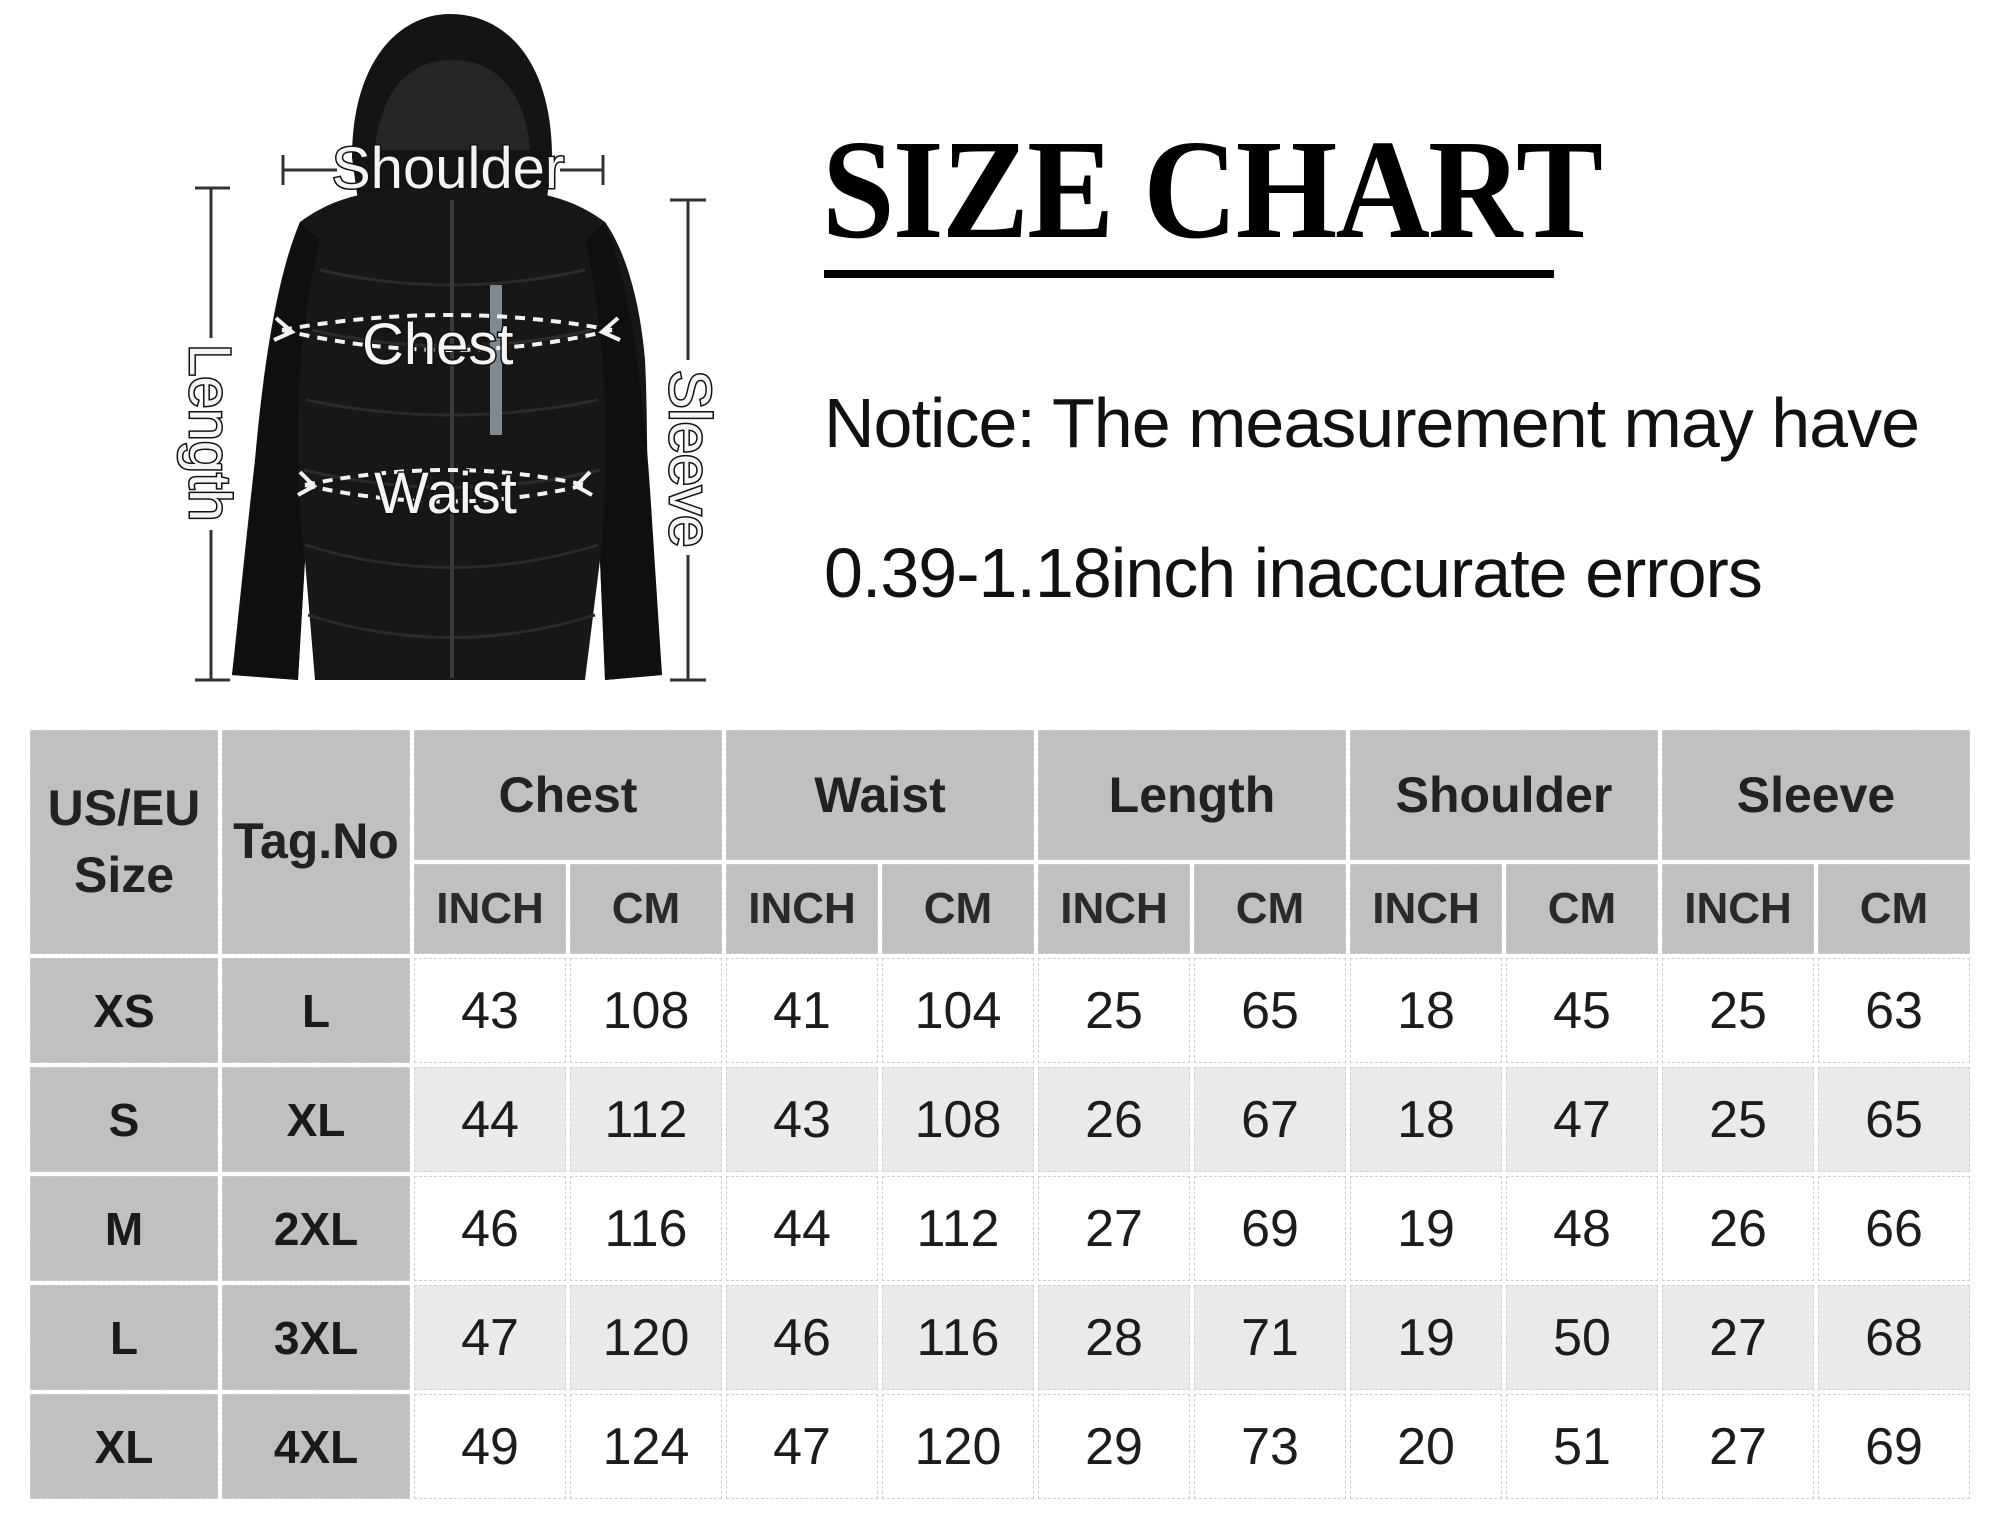 The width and height of the screenshot is (2000, 1530). I want to click on chest-cm-cell: 116, so click(646, 1228).